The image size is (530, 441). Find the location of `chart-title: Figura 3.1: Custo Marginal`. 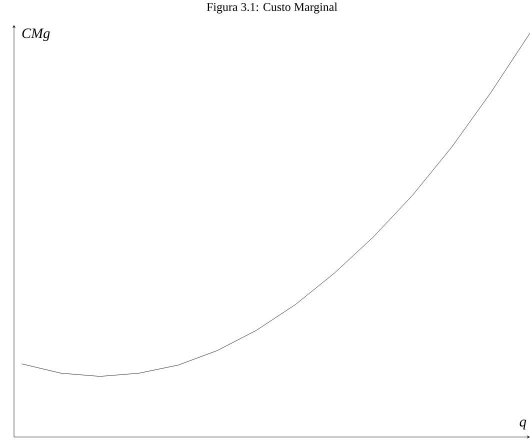

chart-title: Figura 3.1: Custo Marginal is located at coordinates (272, 8).